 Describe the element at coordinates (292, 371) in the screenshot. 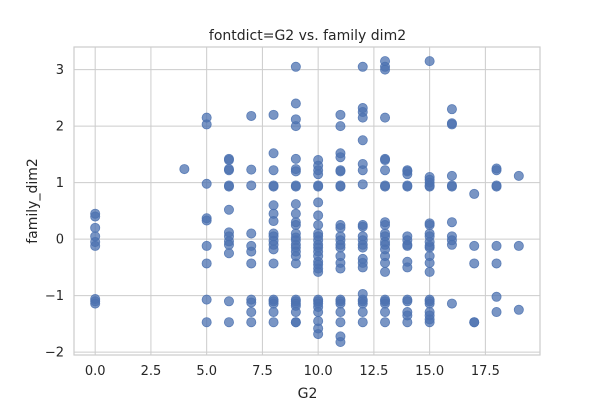

I see `x-tick-labels: 0.0 2.5 5.0 7.5 10.0 12.5 15.0 17.5` at that location.